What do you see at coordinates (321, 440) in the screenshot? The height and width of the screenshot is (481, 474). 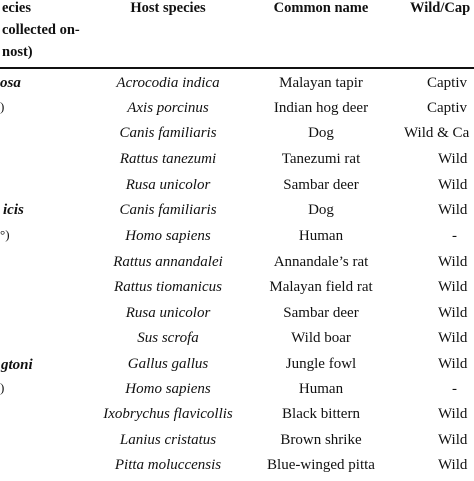 I see `common-name-cell: Brown shrike` at bounding box center [321, 440].